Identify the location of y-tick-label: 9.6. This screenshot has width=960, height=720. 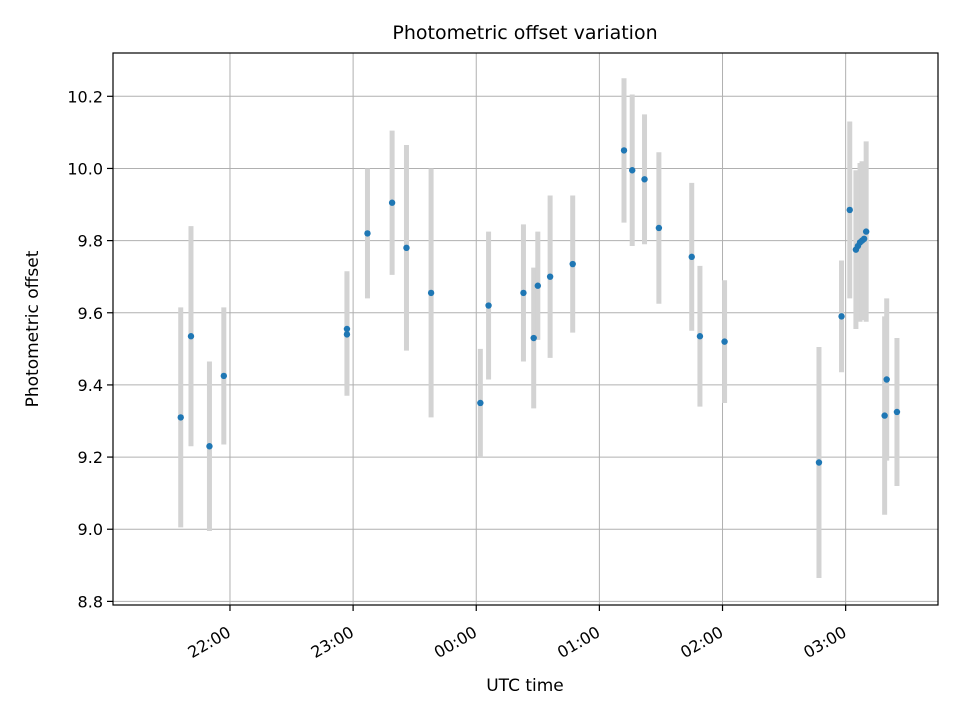
(90, 313).